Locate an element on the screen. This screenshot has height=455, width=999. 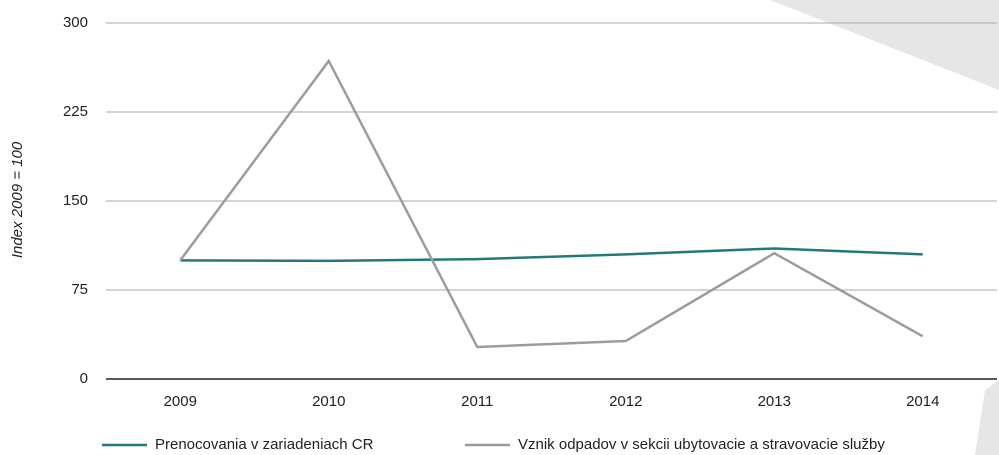
y-tick-label: 0 is located at coordinates (84, 378).